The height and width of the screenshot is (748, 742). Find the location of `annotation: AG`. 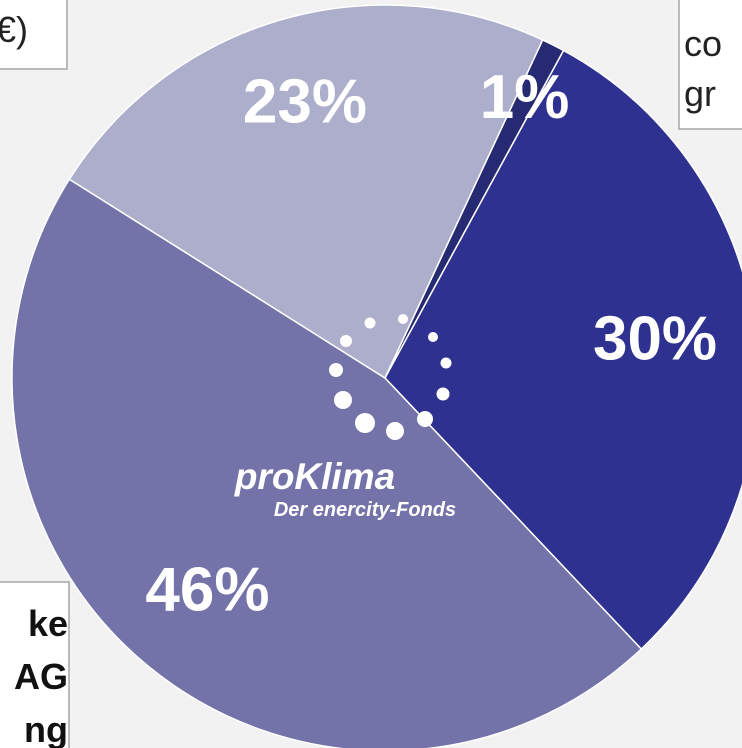

annotation: AG is located at coordinates (41, 676).